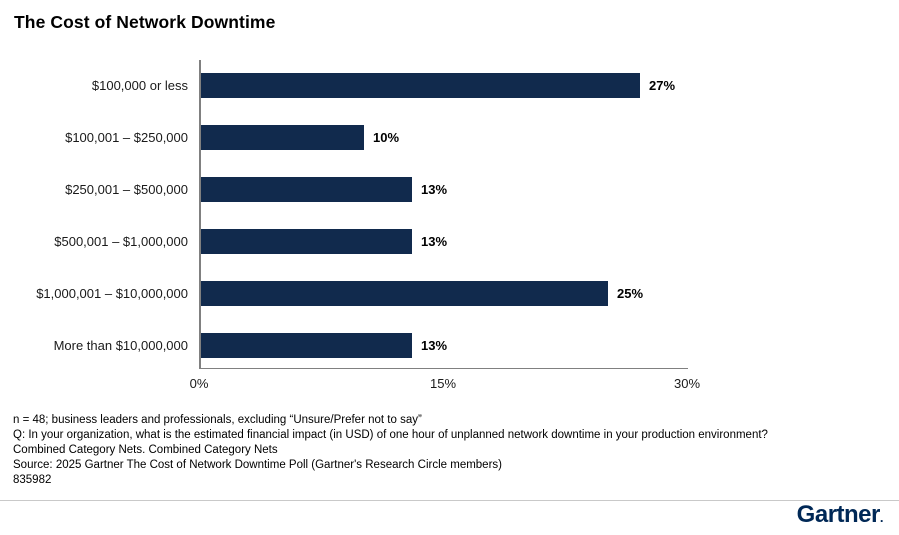 This screenshot has width=899, height=535. What do you see at coordinates (112, 293) in the screenshot?
I see `category-label: $1,000,001 – $10,000,000` at bounding box center [112, 293].